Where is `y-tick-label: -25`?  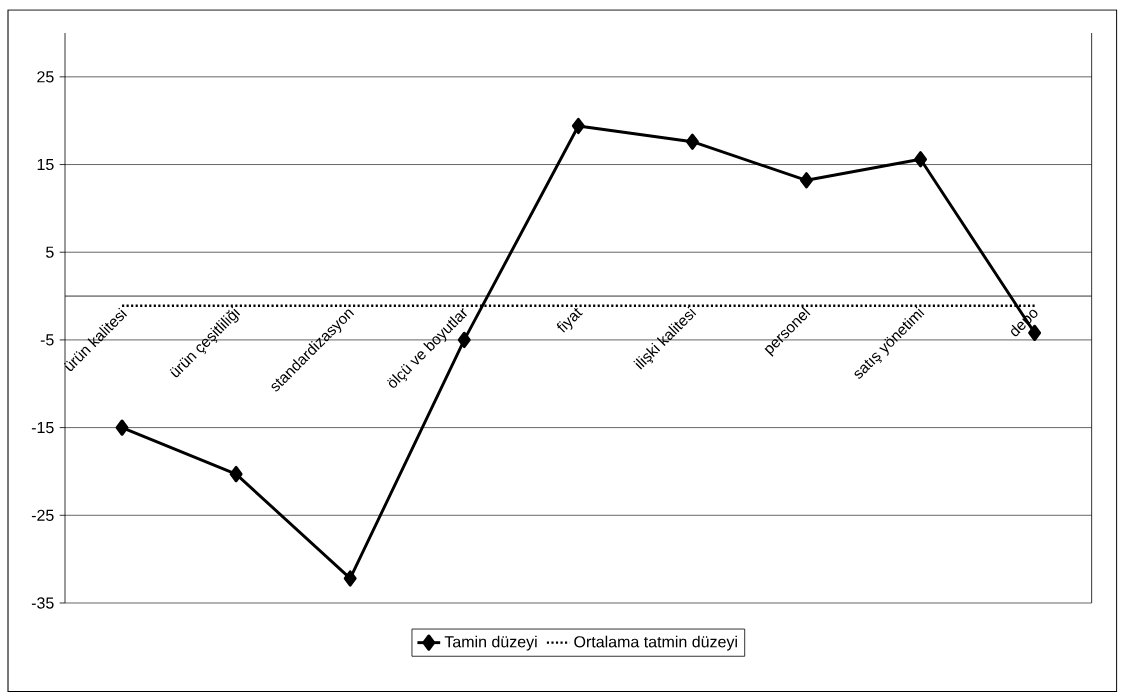
y-tick-label: -25 is located at coordinates (42, 515).